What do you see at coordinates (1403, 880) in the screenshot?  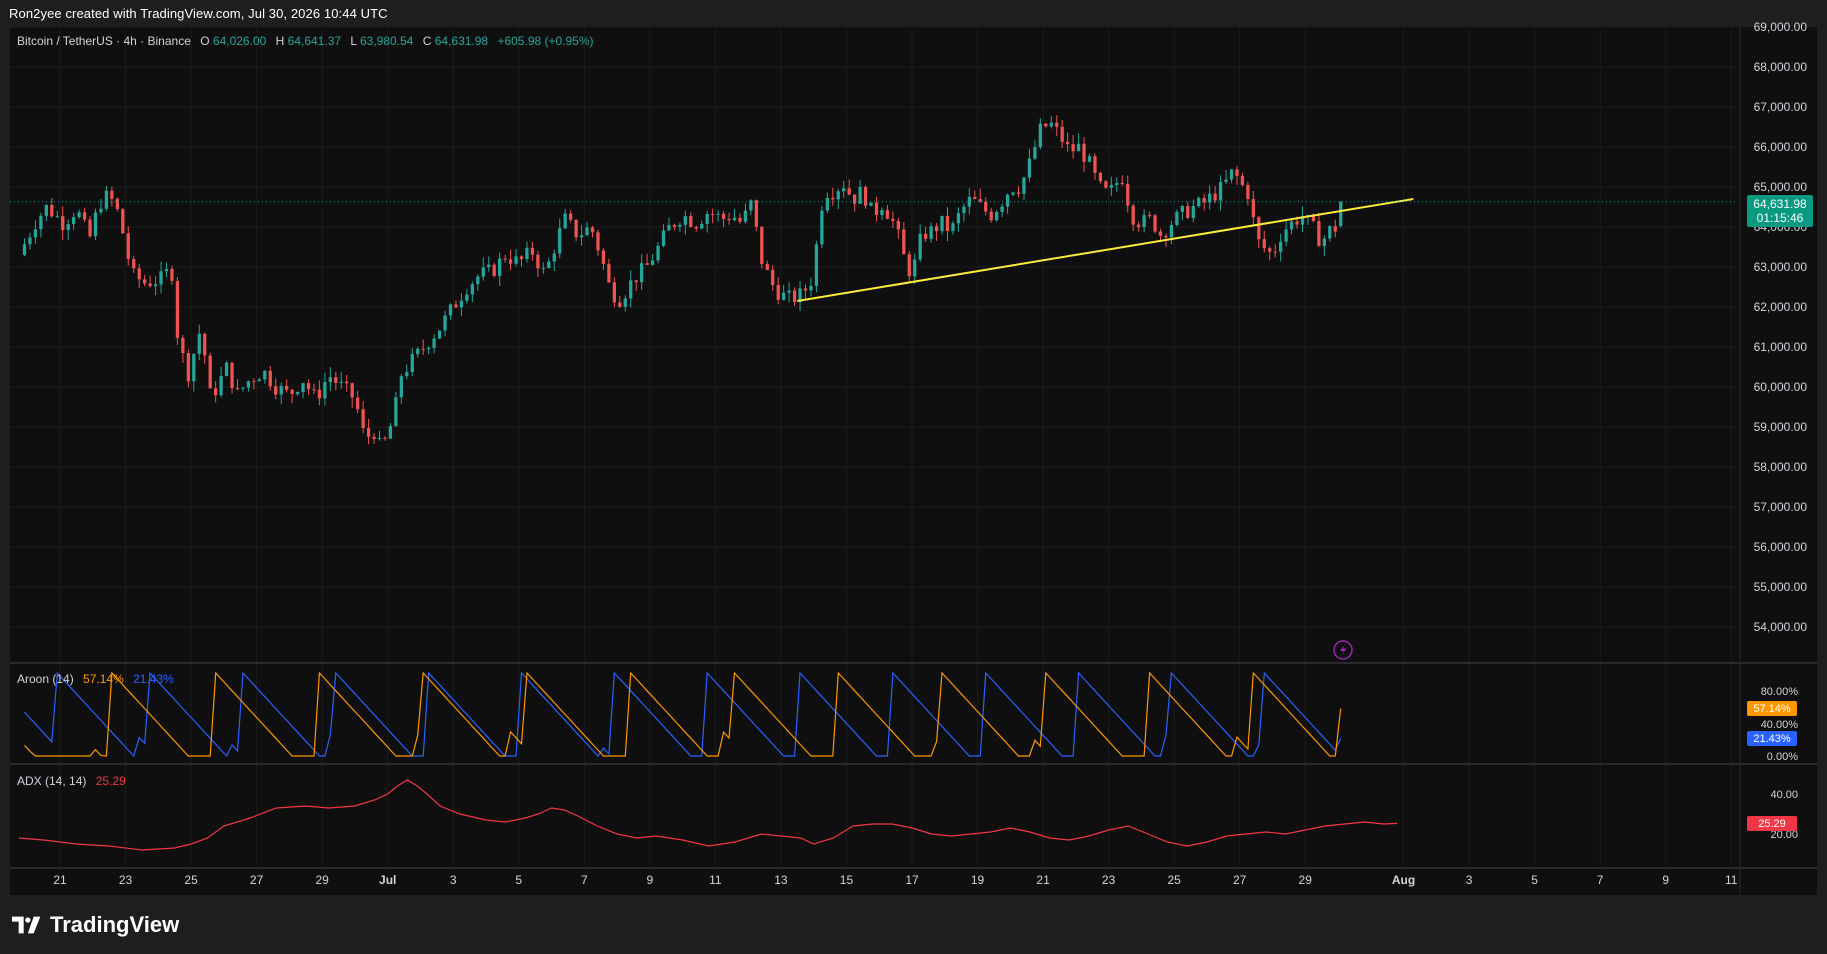 I see `time-tick-label: Aug` at bounding box center [1403, 880].